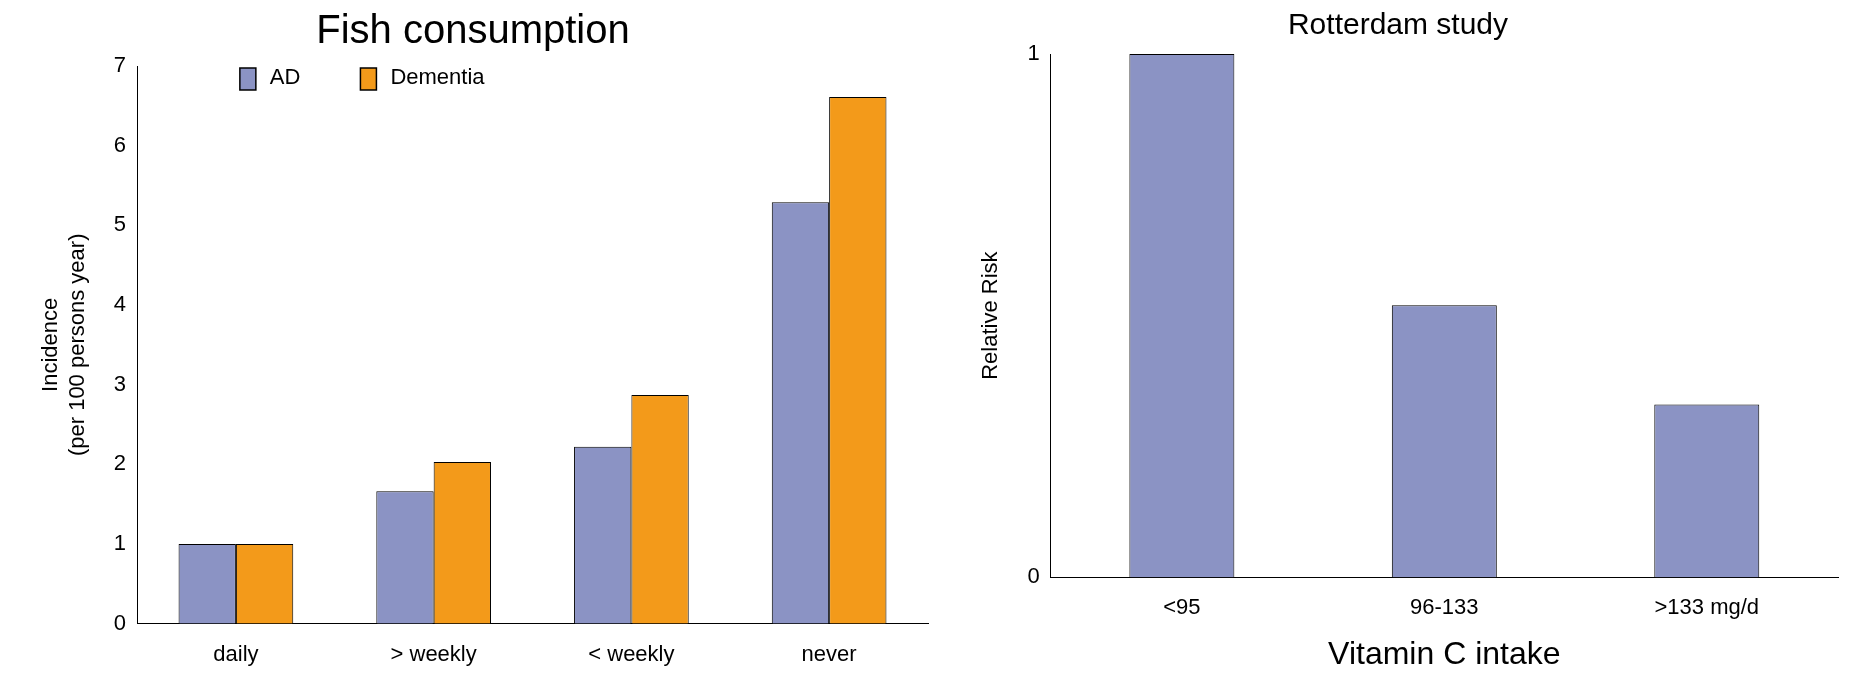  What do you see at coordinates (438, 77) in the screenshot?
I see `legend-label: Dementia` at bounding box center [438, 77].